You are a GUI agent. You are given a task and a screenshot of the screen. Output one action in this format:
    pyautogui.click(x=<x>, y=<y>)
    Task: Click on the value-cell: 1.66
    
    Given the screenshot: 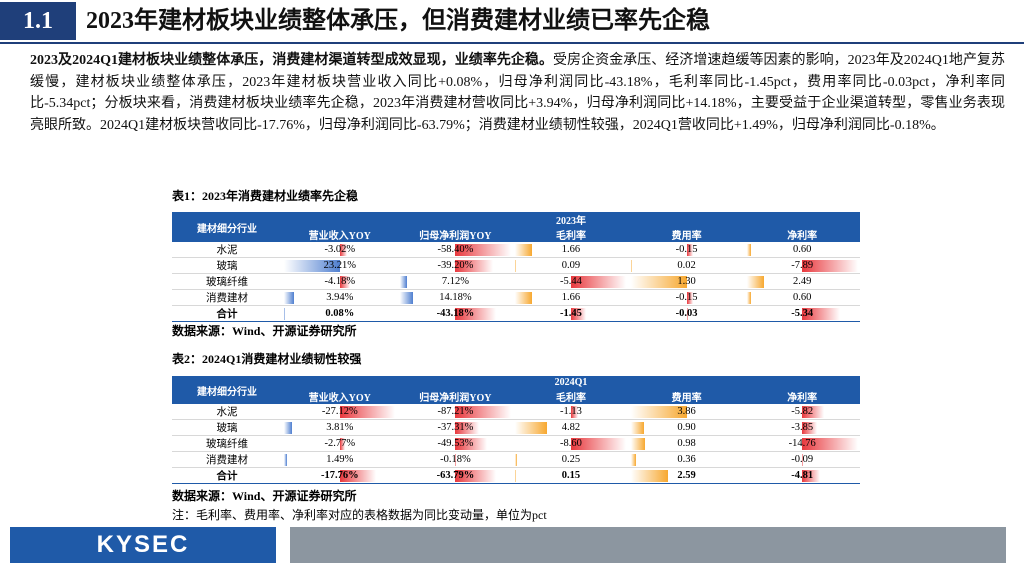 What is the action you would take?
    pyautogui.click(x=571, y=250)
    